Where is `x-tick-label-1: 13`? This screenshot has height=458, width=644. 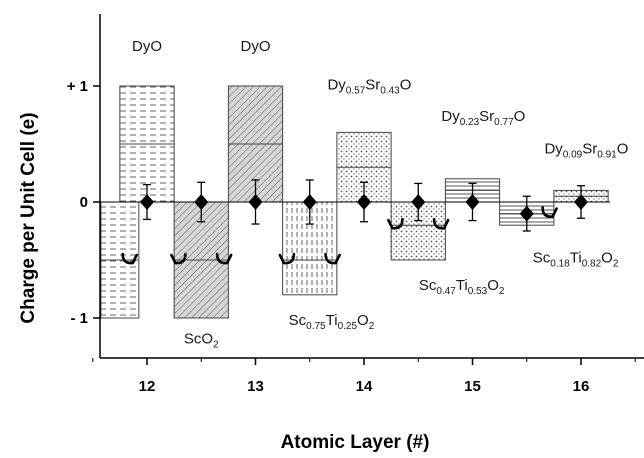
x-tick-label-1: 13 is located at coordinates (255, 386).